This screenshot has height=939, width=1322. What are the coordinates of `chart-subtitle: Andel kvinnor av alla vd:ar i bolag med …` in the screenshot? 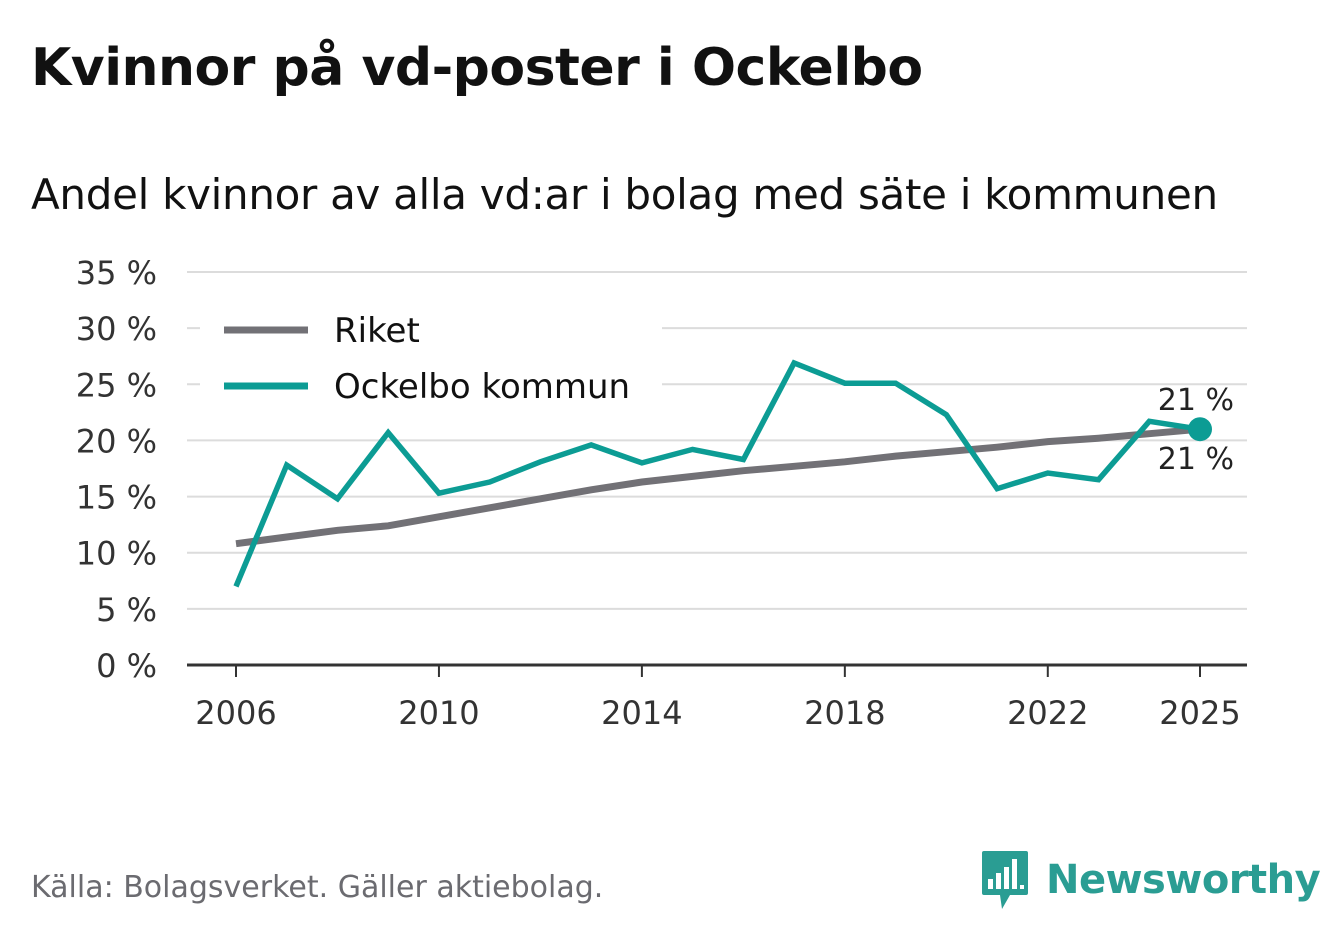 It's located at (624, 194).